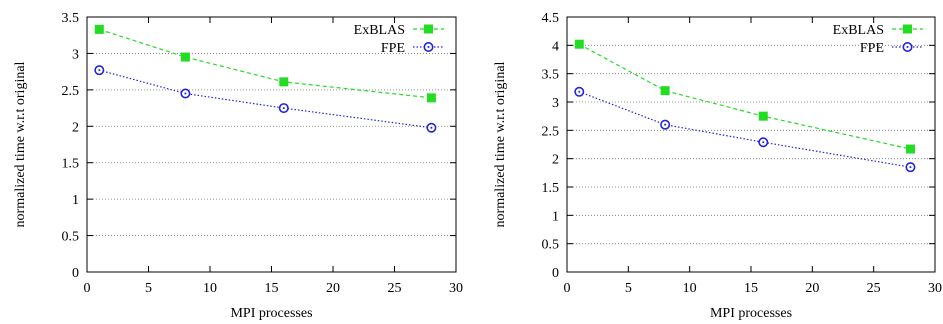  I want to click on y-tick-label: 4, so click(555, 46).